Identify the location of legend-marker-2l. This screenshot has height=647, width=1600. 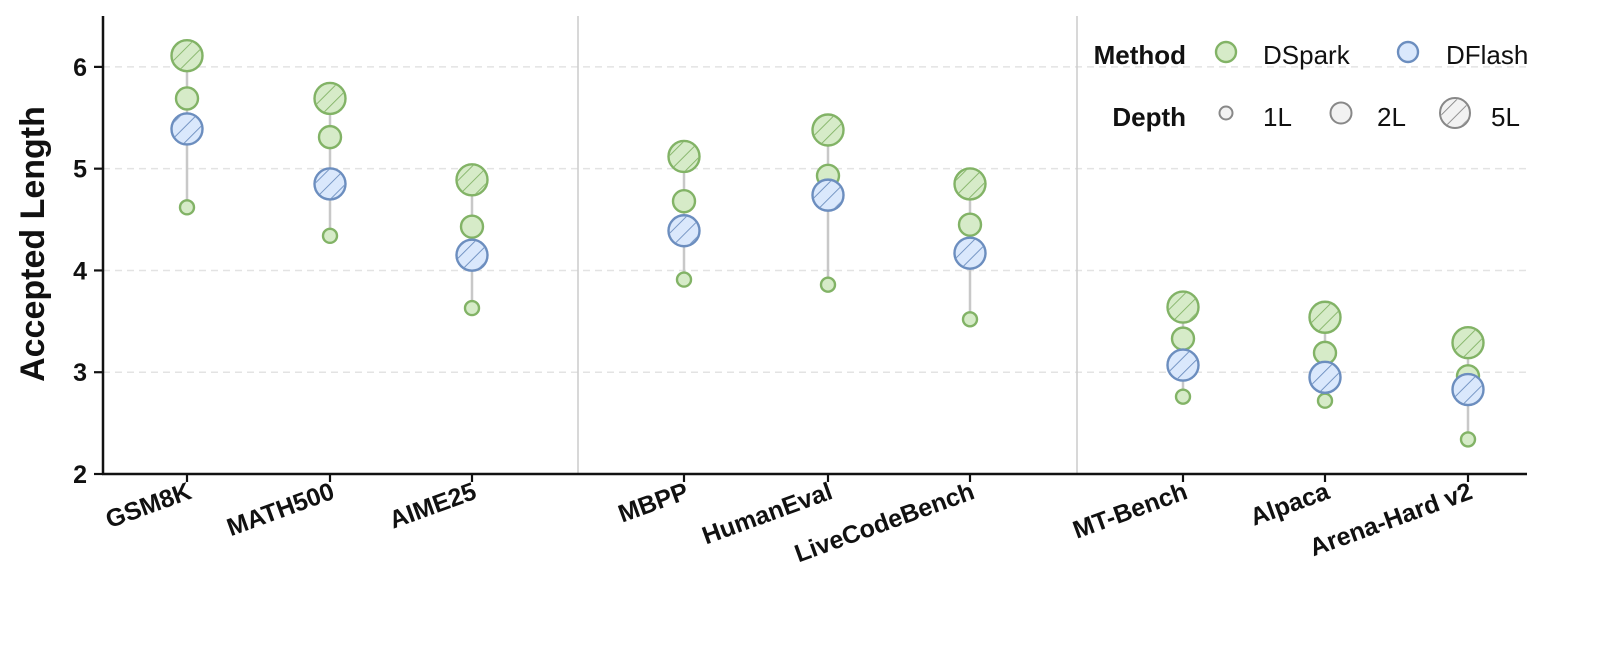
(1341, 113).